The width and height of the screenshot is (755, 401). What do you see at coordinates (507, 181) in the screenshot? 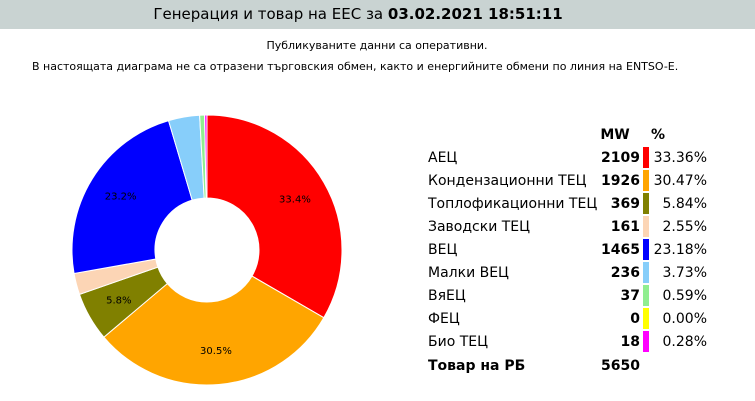
I see `source-name: Кондензационни ТЕЦ` at bounding box center [507, 181].